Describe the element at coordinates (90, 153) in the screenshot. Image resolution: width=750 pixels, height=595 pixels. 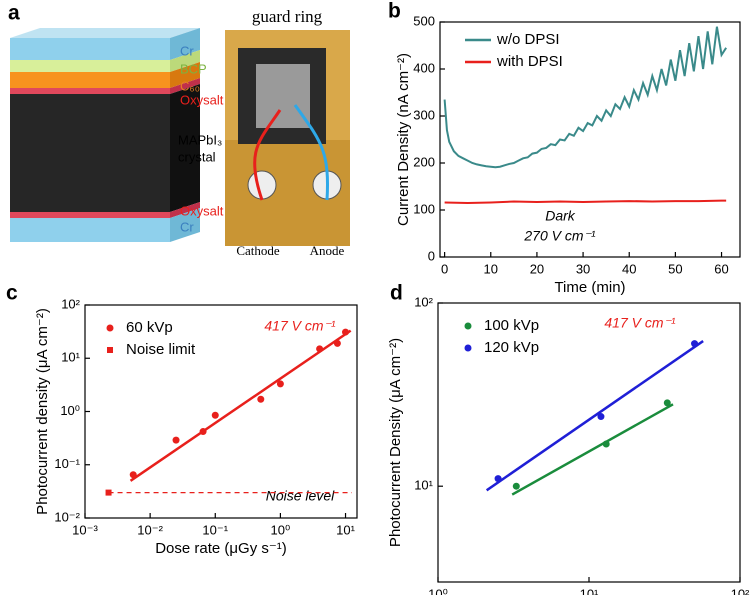
I see `layer-crystal` at that location.